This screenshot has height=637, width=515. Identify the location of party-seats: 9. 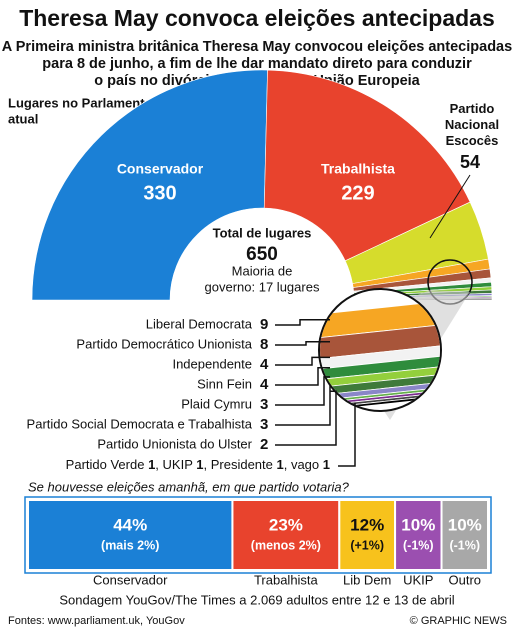
(264, 324).